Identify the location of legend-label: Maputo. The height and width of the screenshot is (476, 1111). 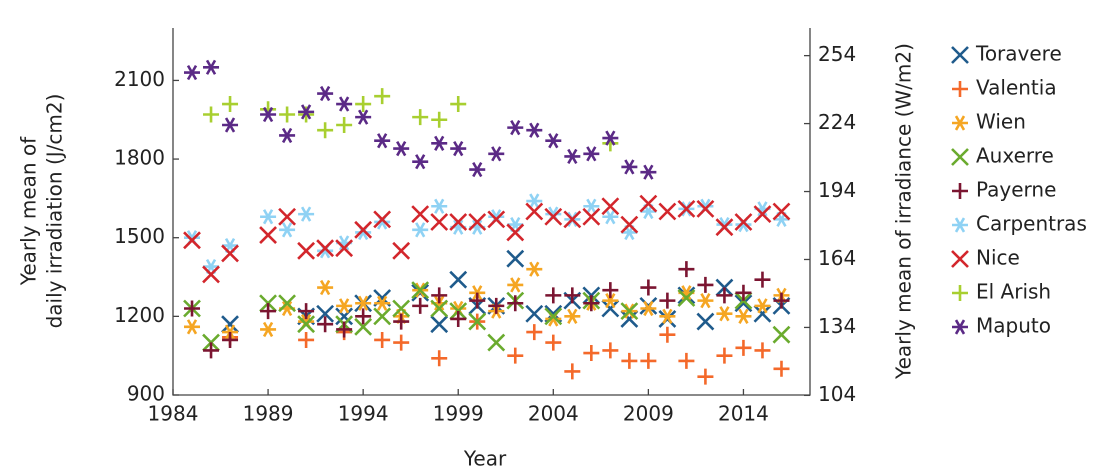
(1013, 326).